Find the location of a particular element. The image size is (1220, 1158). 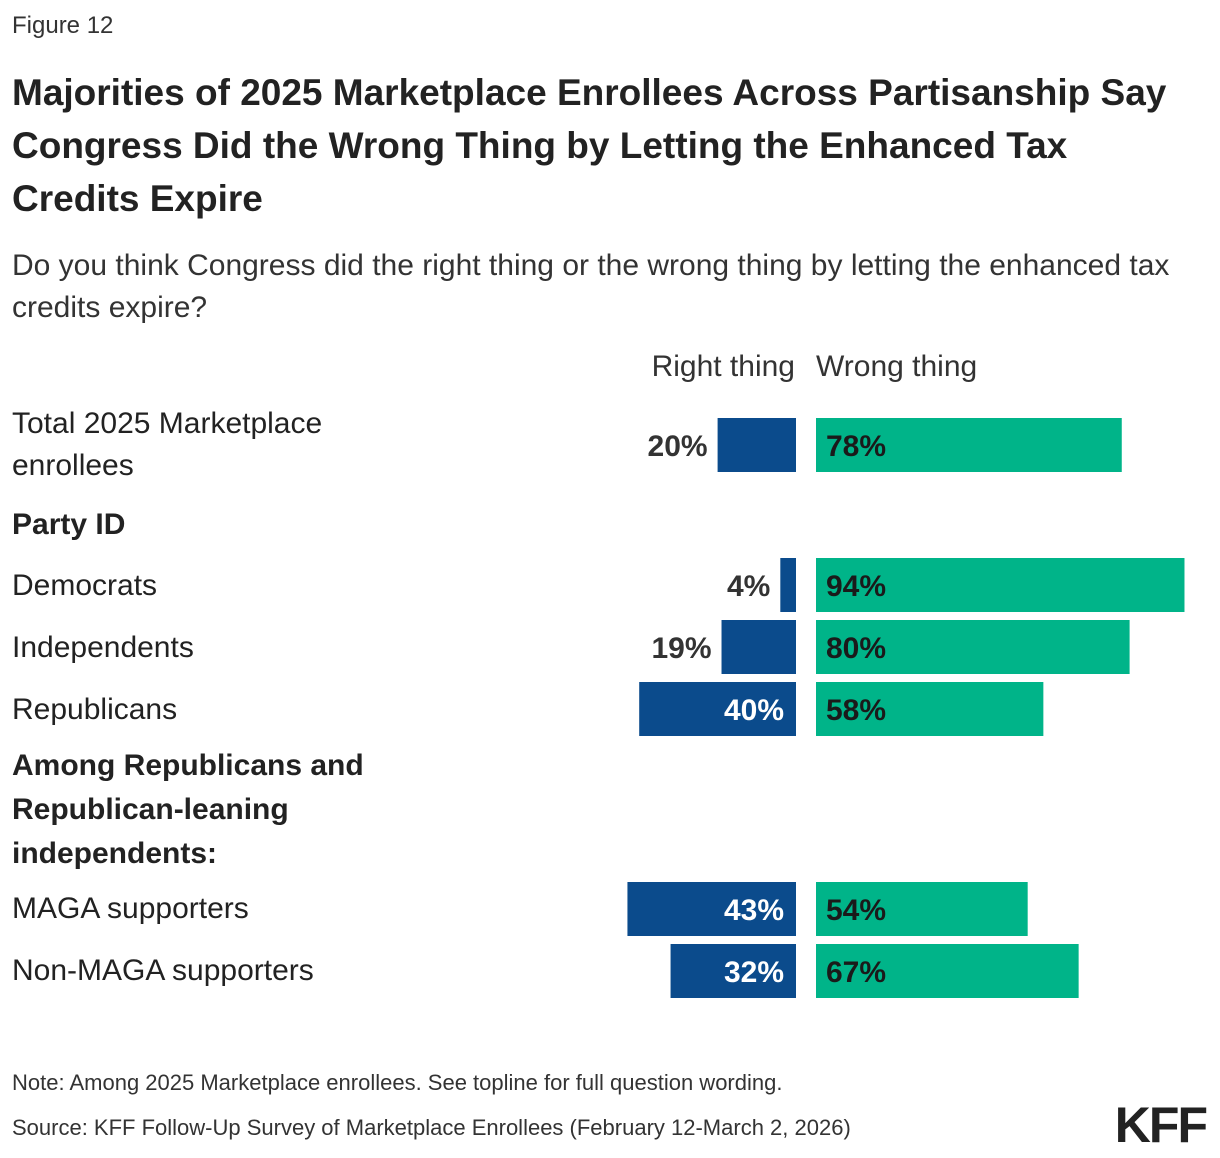

row-label-republicans: Republicans is located at coordinates (95, 709).